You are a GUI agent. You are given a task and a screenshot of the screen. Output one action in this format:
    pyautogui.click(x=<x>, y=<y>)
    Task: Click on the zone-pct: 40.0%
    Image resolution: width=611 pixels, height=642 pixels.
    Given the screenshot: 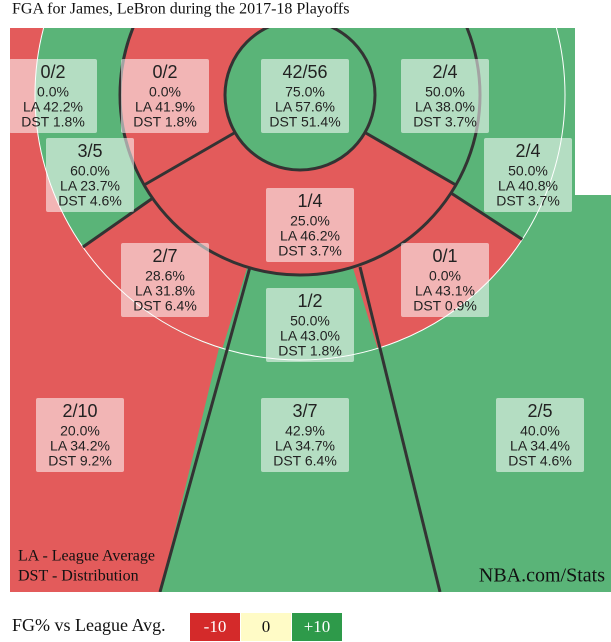 What is the action you would take?
    pyautogui.click(x=540, y=431)
    